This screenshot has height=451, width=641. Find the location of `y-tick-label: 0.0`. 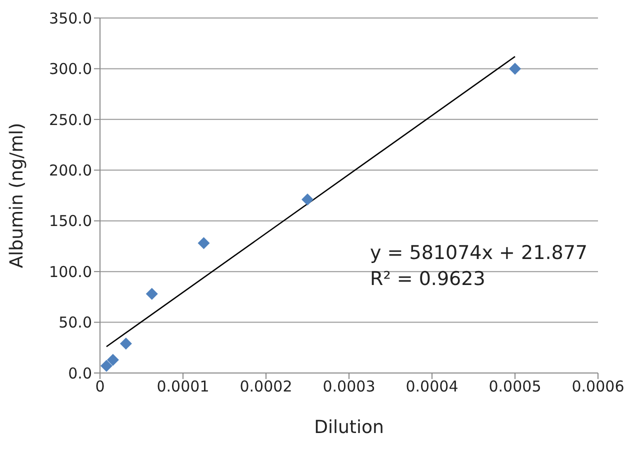

y-tick-label: 0.0 is located at coordinates (80, 373).